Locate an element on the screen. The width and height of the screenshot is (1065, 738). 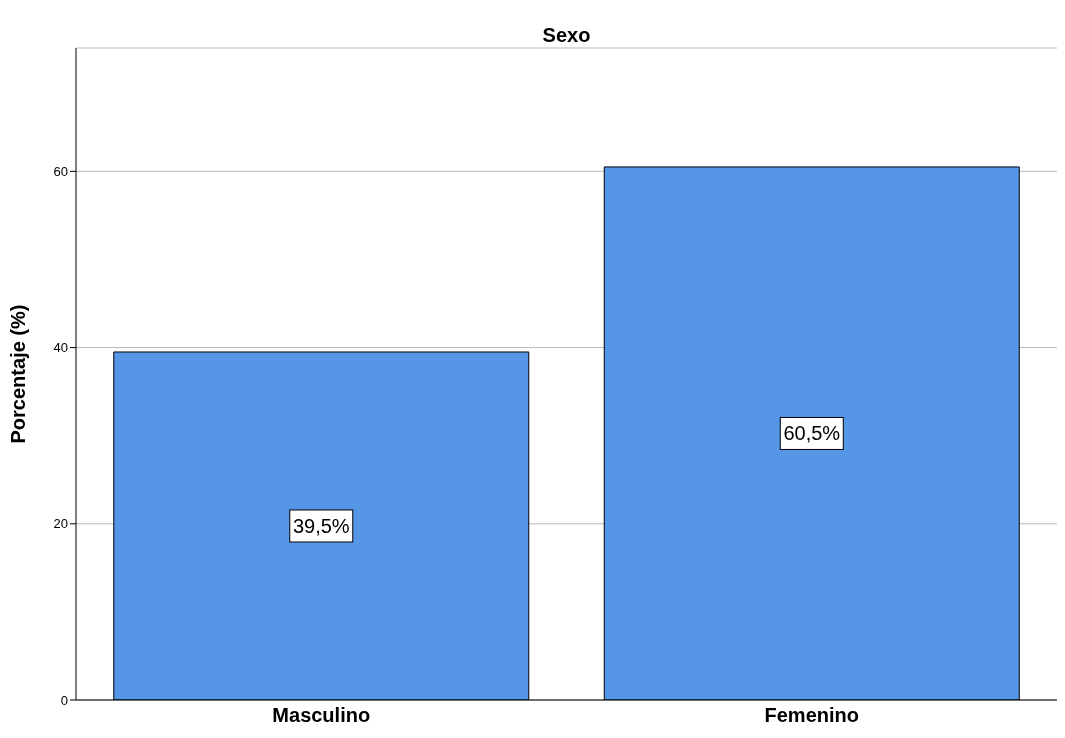
chart-title: Sexo is located at coordinates (566, 35).